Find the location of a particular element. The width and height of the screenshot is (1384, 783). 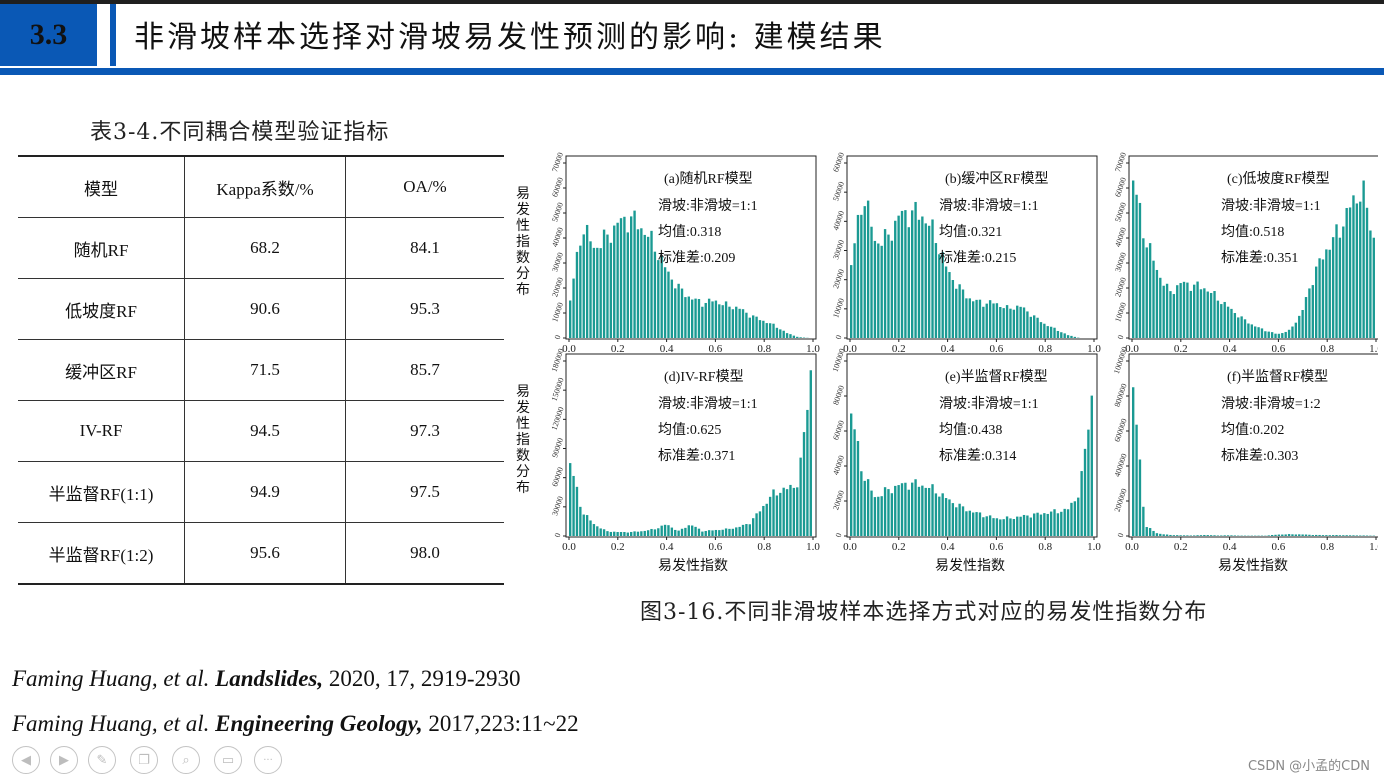

more-icon: ··· is located at coordinates (268, 760).